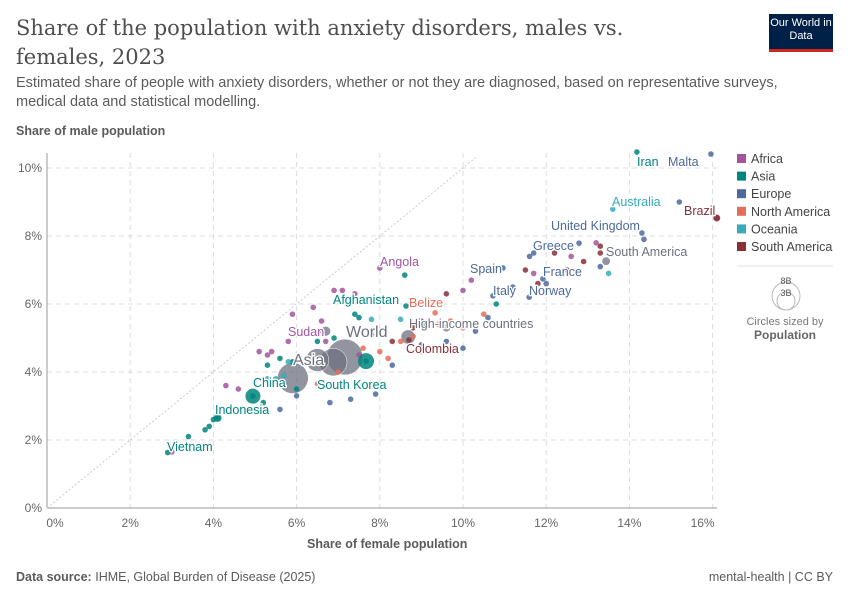 This screenshot has width=850, height=600. What do you see at coordinates (546, 523) in the screenshot?
I see `x-tick-label: 12%` at bounding box center [546, 523].